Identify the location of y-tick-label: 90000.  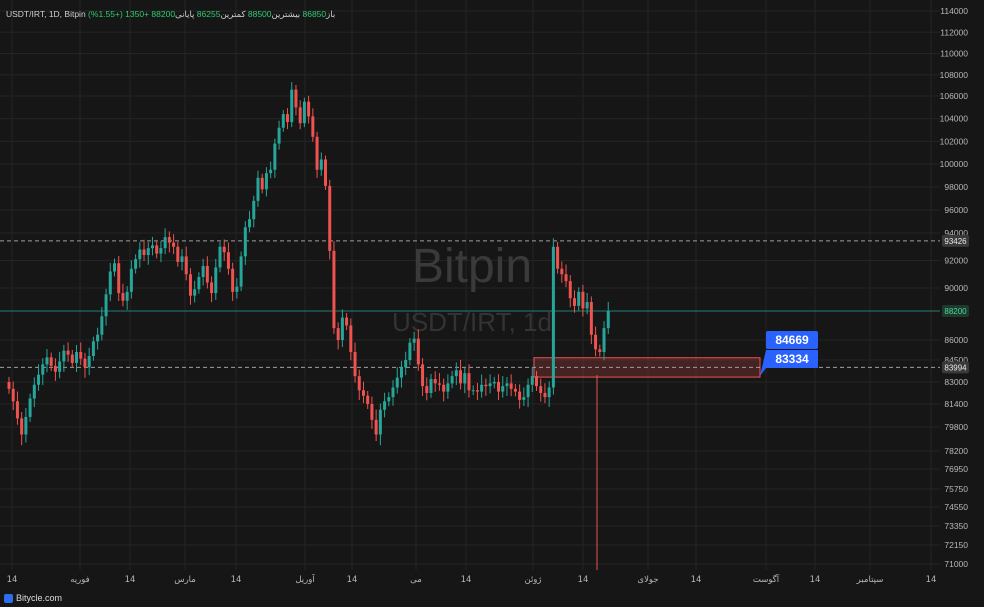
(956, 288).